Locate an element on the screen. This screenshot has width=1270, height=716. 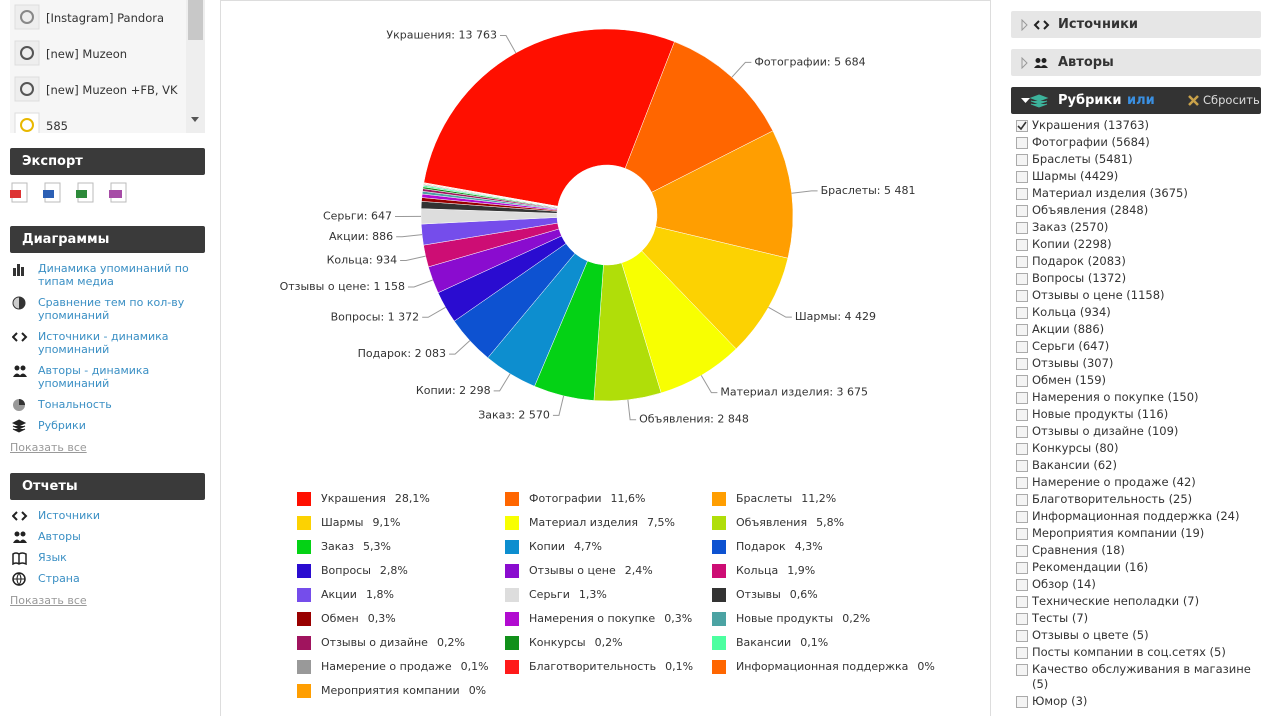
filter-header: Рубрики или Сбросить is located at coordinates (1136, 100).